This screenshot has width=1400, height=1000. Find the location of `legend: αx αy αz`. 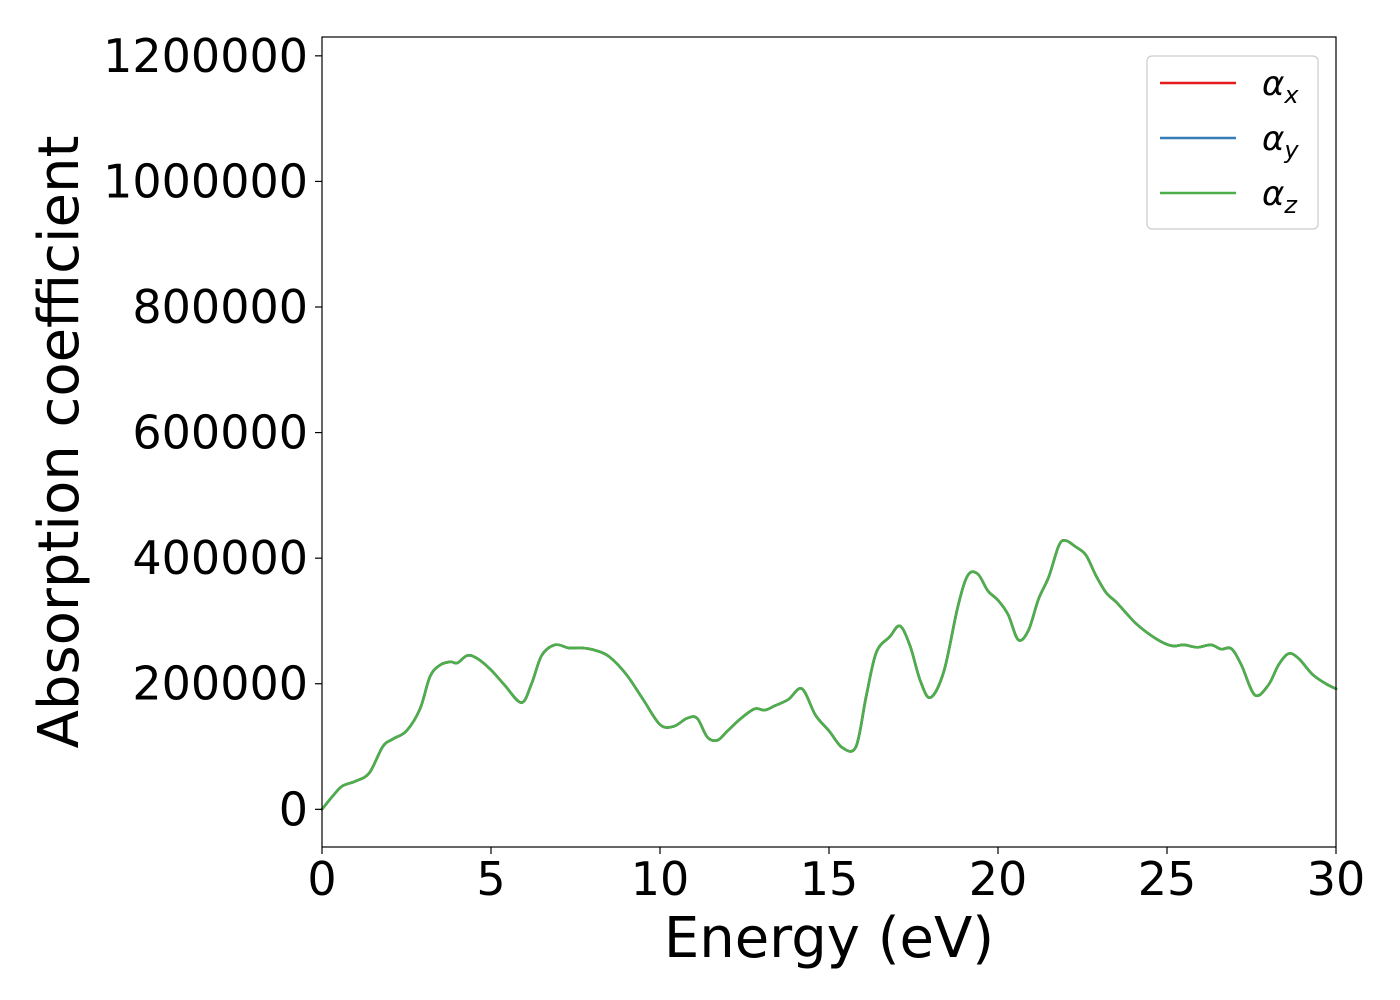

legend: αx αy αz is located at coordinates (1232, 142).